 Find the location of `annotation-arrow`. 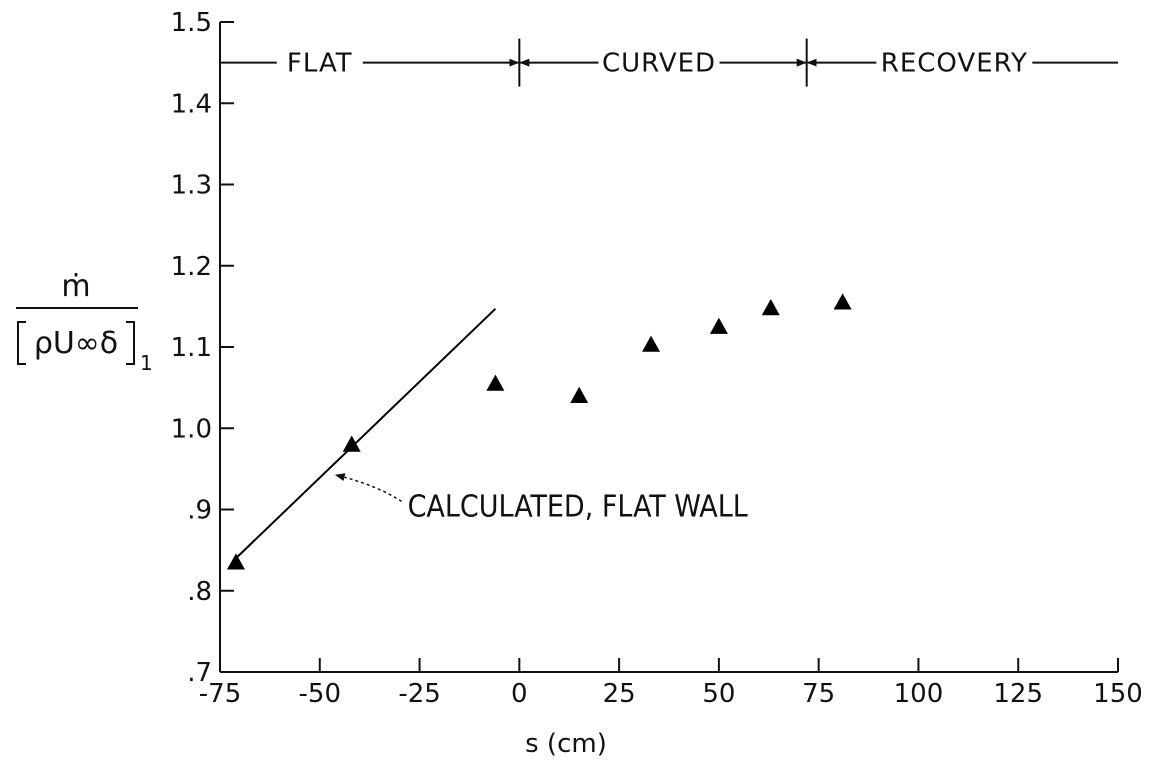

annotation-arrow is located at coordinates (368, 488).